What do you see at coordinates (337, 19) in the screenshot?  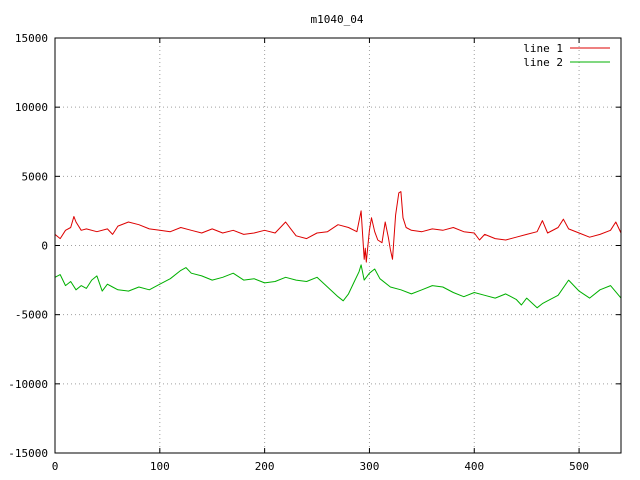 I see `chart-title: m1040_04` at bounding box center [337, 19].